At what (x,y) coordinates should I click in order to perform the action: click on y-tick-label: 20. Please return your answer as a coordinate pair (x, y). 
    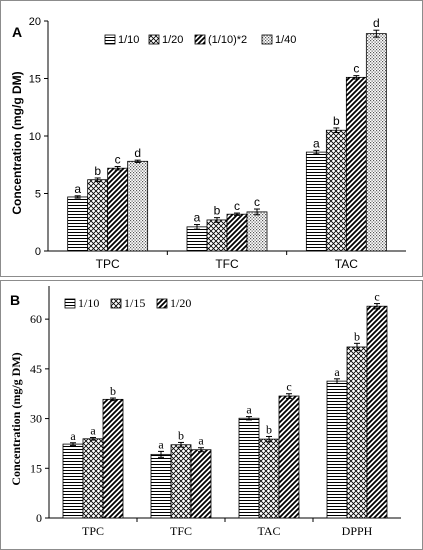
    Looking at the image, I should click on (35, 22).